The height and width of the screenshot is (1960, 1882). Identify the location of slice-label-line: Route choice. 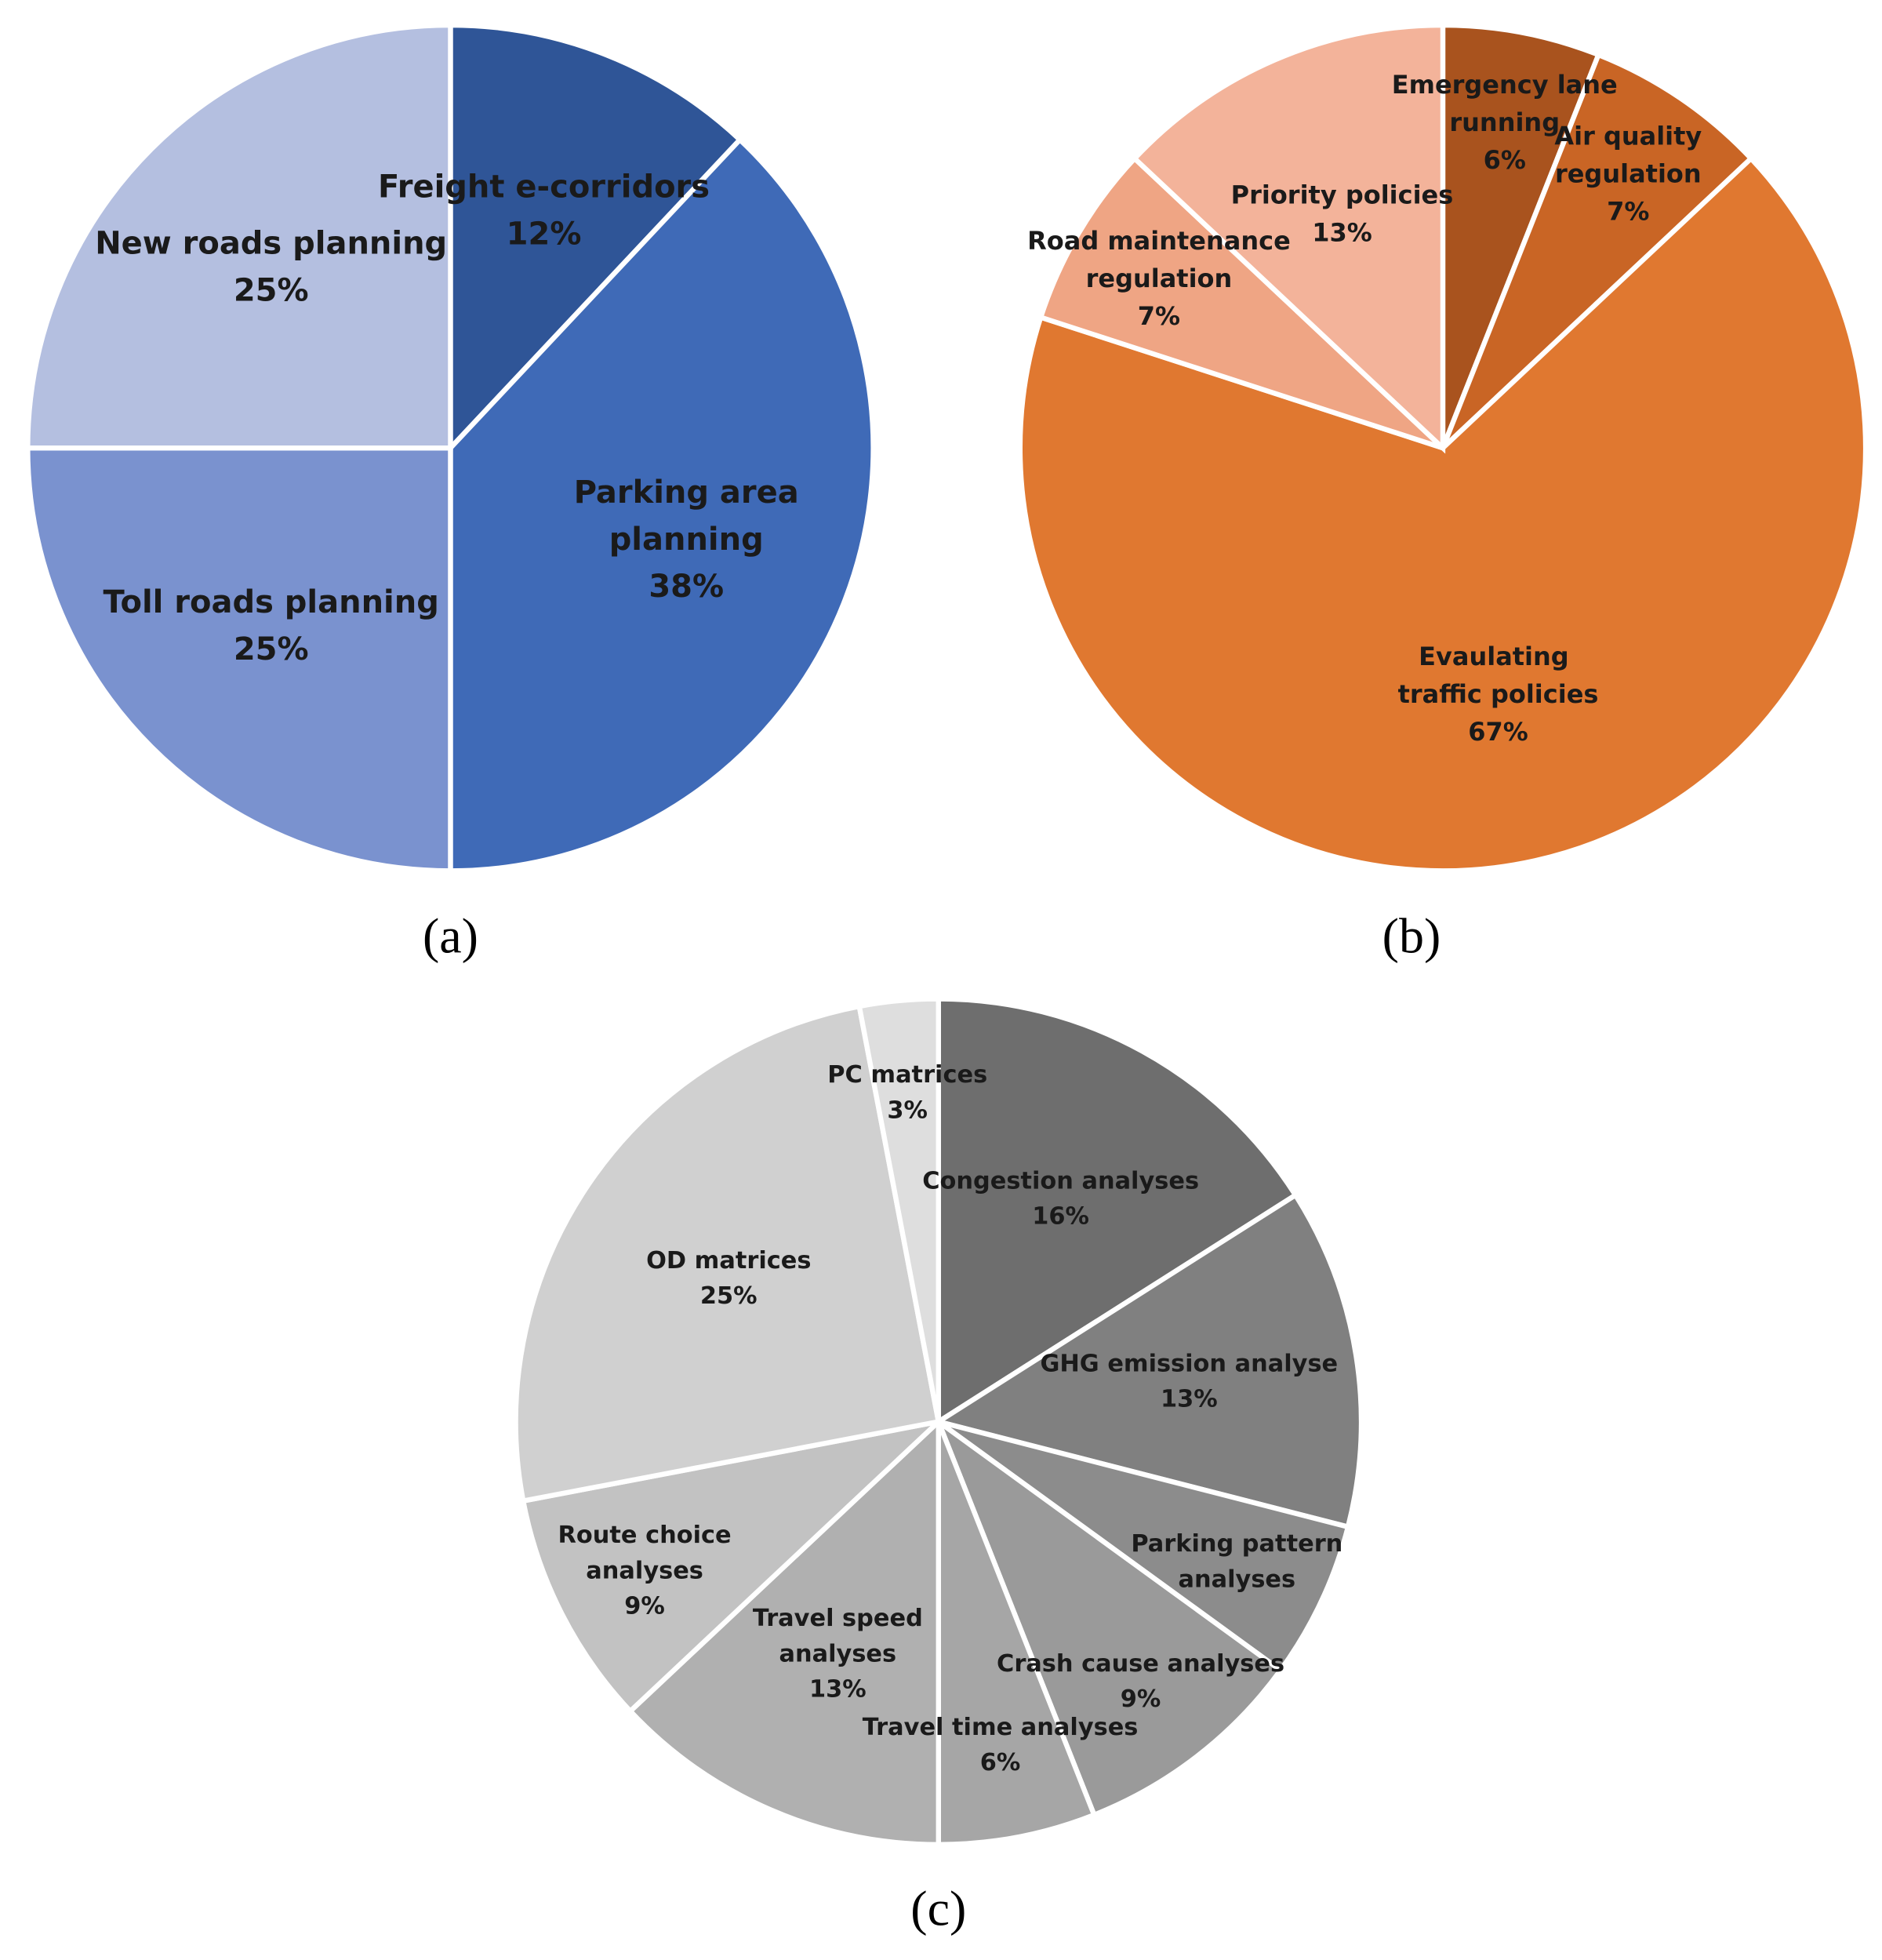
(645, 1534).